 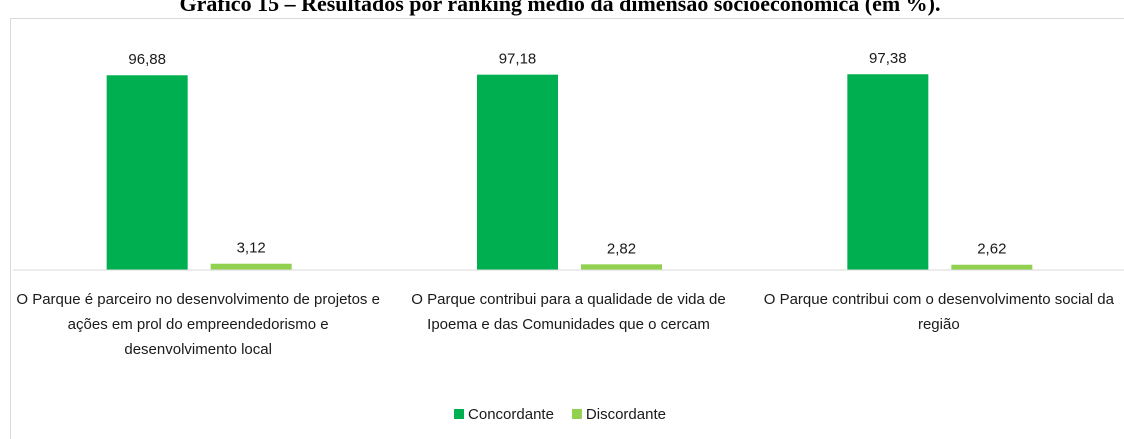 What do you see at coordinates (147, 59) in the screenshot?
I see `data-label: 96,88` at bounding box center [147, 59].